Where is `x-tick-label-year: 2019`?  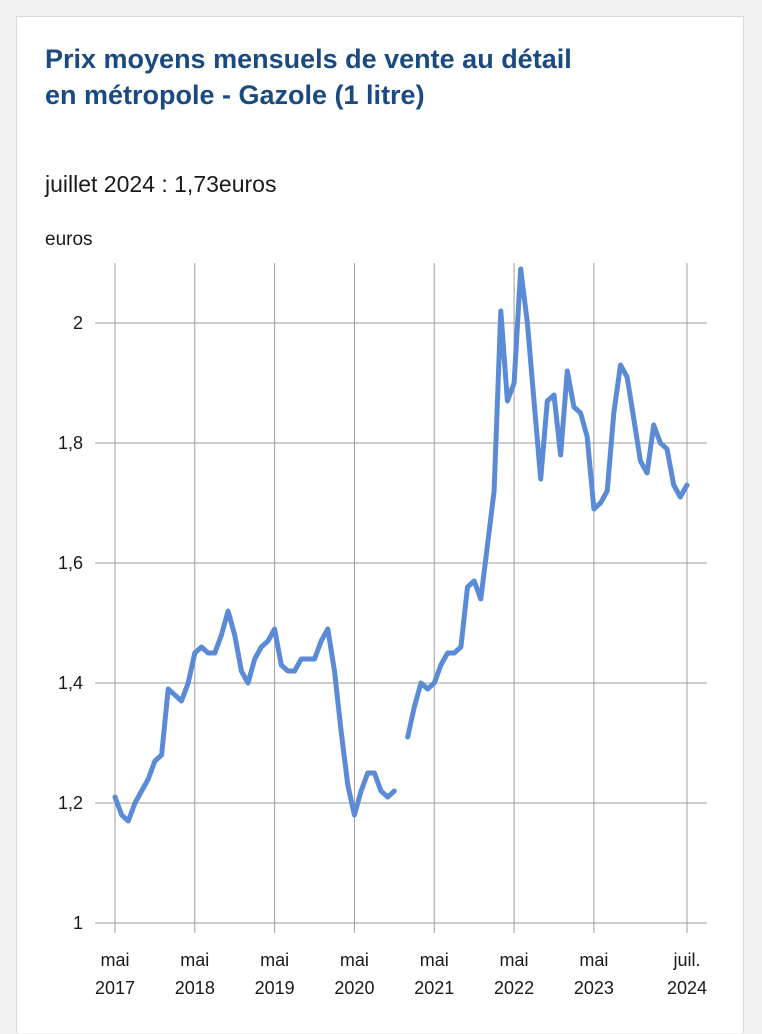
x-tick-label-year: 2019 is located at coordinates (275, 988).